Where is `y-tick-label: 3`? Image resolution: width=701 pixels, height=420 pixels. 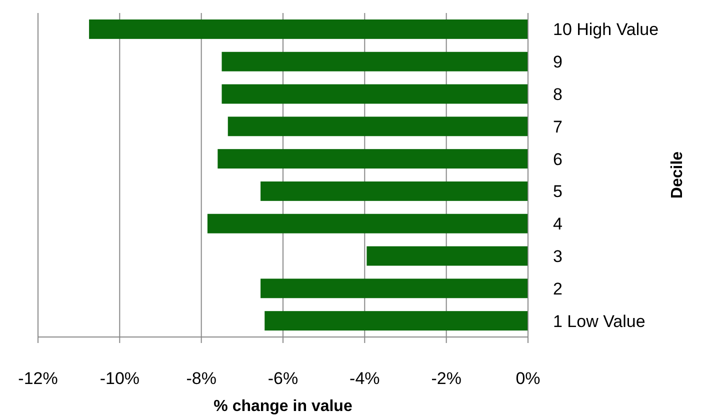 y-tick-label: 3 is located at coordinates (557, 256).